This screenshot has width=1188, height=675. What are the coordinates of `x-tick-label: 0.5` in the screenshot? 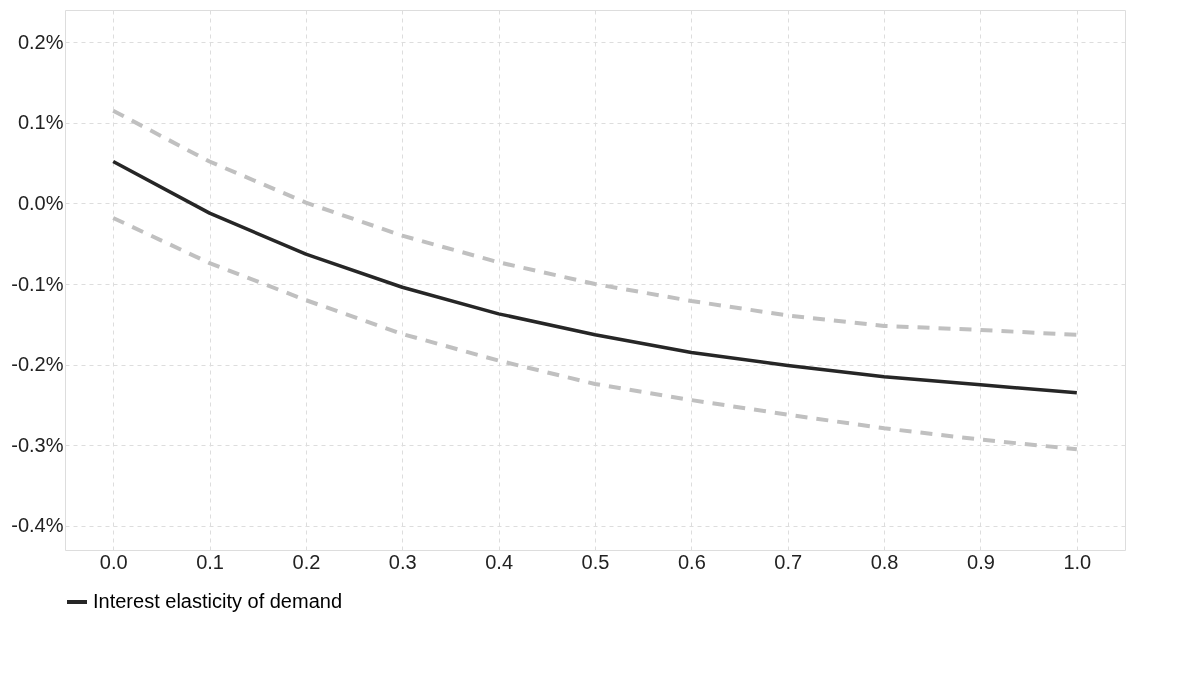 It's located at (595, 561).